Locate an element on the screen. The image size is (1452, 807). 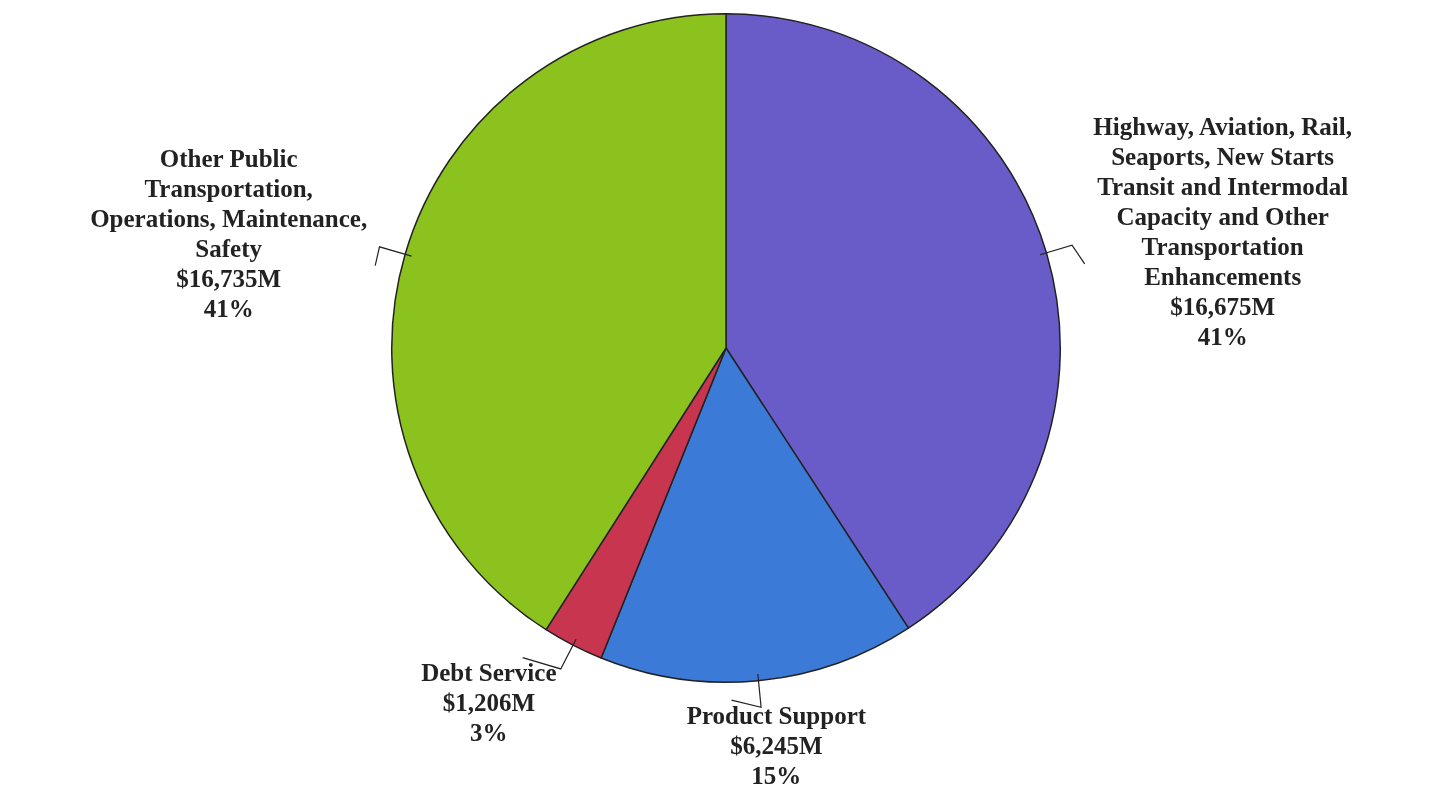
slice-label: Highway, Aviation, Rail, Seaports, New Starts Transit and Intermodal Capacity and Other Transportation Enhancements is located at coordinates (1222, 202).